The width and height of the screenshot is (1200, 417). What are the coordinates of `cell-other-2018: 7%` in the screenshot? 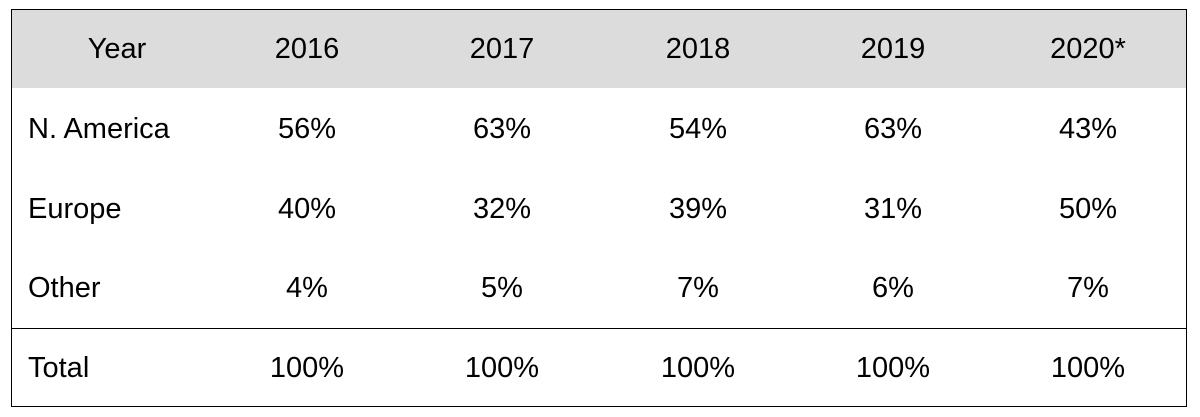 It's located at (698, 287).